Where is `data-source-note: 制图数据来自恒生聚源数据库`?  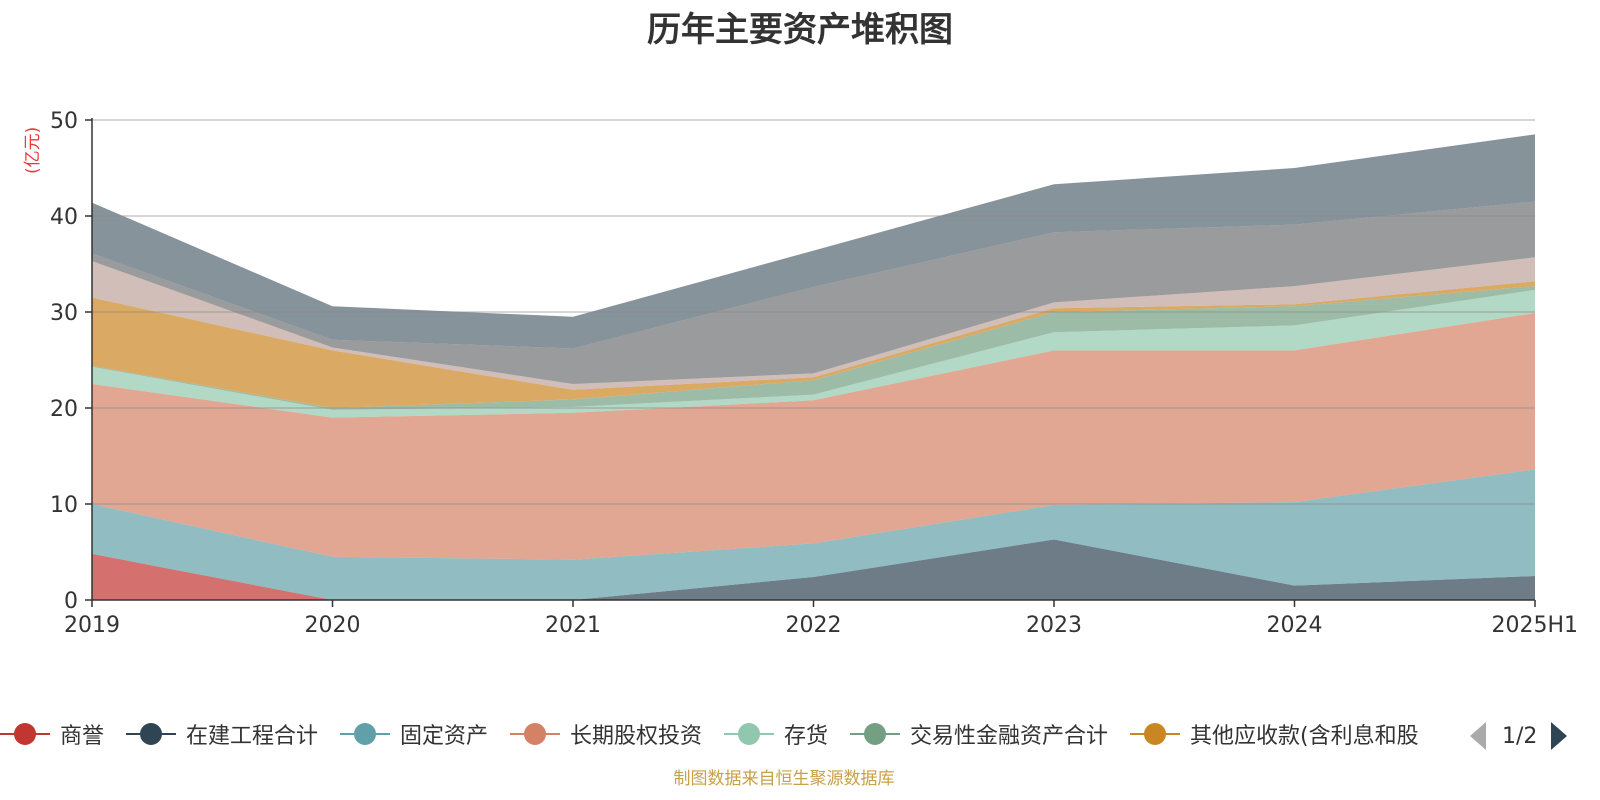 data-source-note: 制图数据来自恒生聚源数据库 is located at coordinates (784, 779).